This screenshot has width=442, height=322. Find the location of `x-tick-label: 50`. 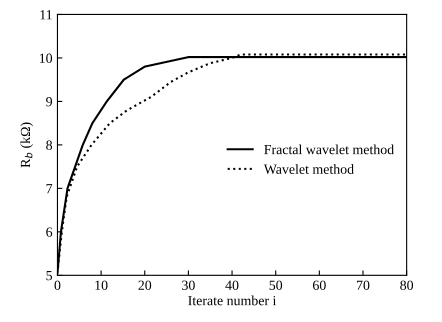

x-tick-label: 50 is located at coordinates (276, 285).